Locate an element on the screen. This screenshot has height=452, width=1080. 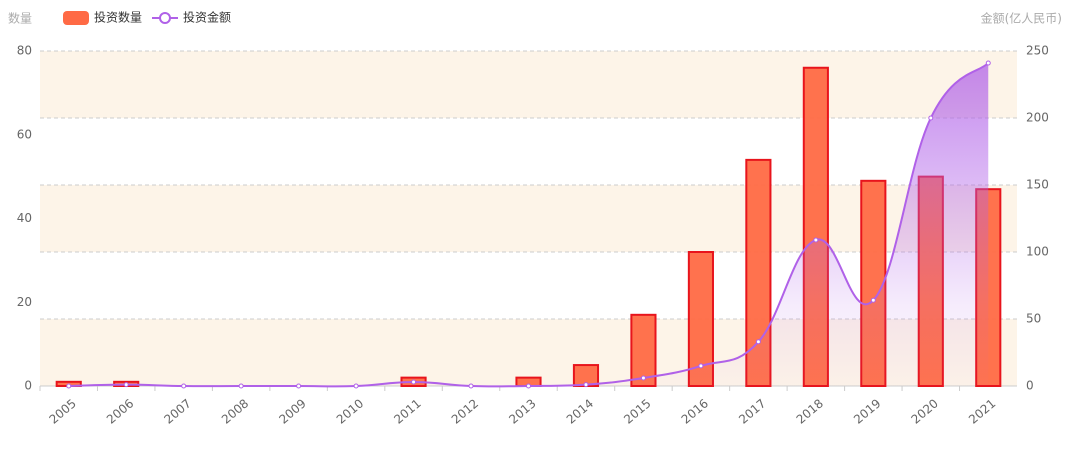
x-tick-label: 2008 is located at coordinates (235, 411).